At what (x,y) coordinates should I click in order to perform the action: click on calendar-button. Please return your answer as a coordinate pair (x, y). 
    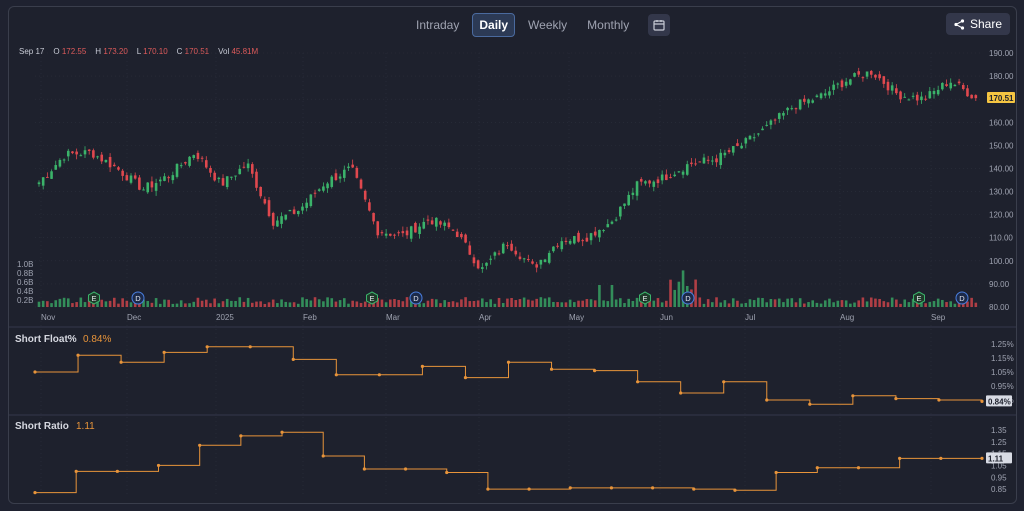
    Looking at the image, I should click on (659, 25).